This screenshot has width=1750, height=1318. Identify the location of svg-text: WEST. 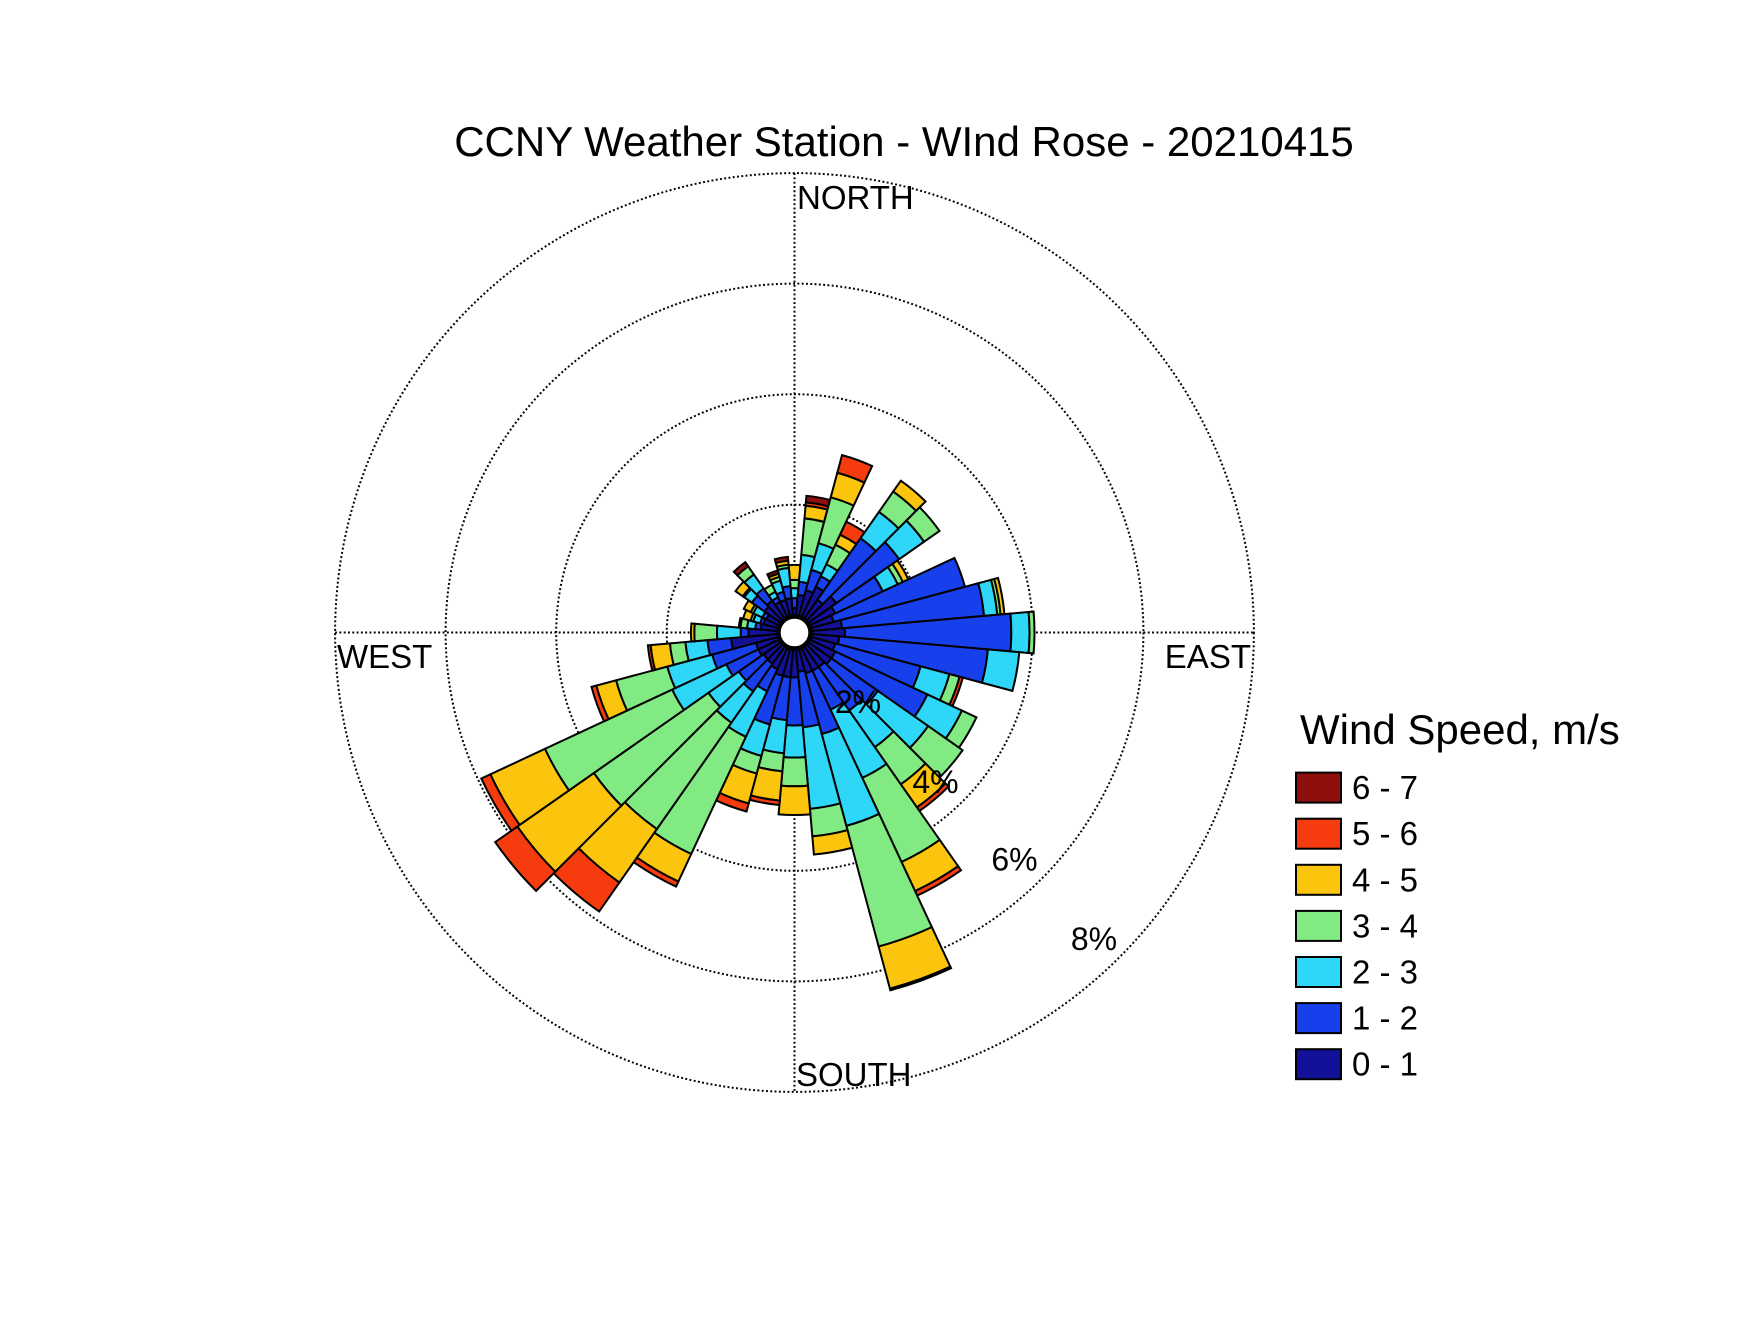
(384, 656).